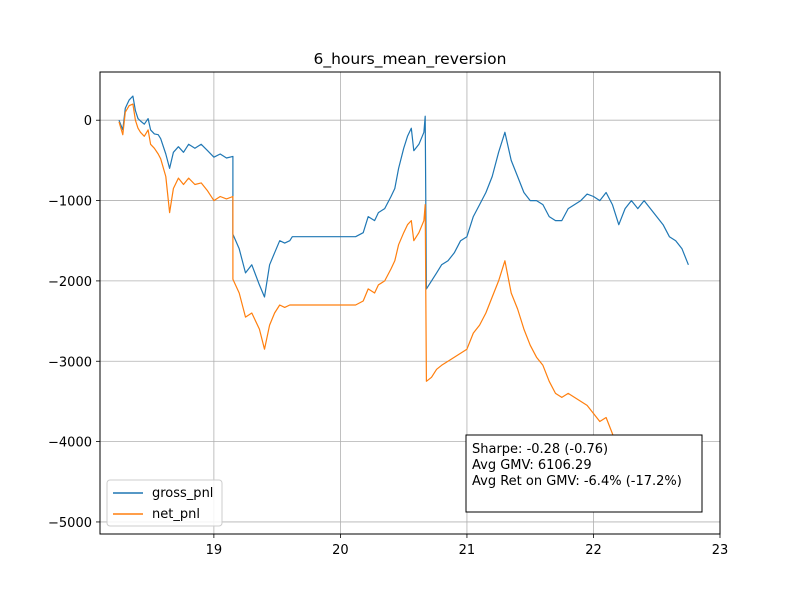 This screenshot has height=604, width=800. What do you see at coordinates (410, 59) in the screenshot?
I see `chart-title: 6_hours_mean_reversion` at bounding box center [410, 59].